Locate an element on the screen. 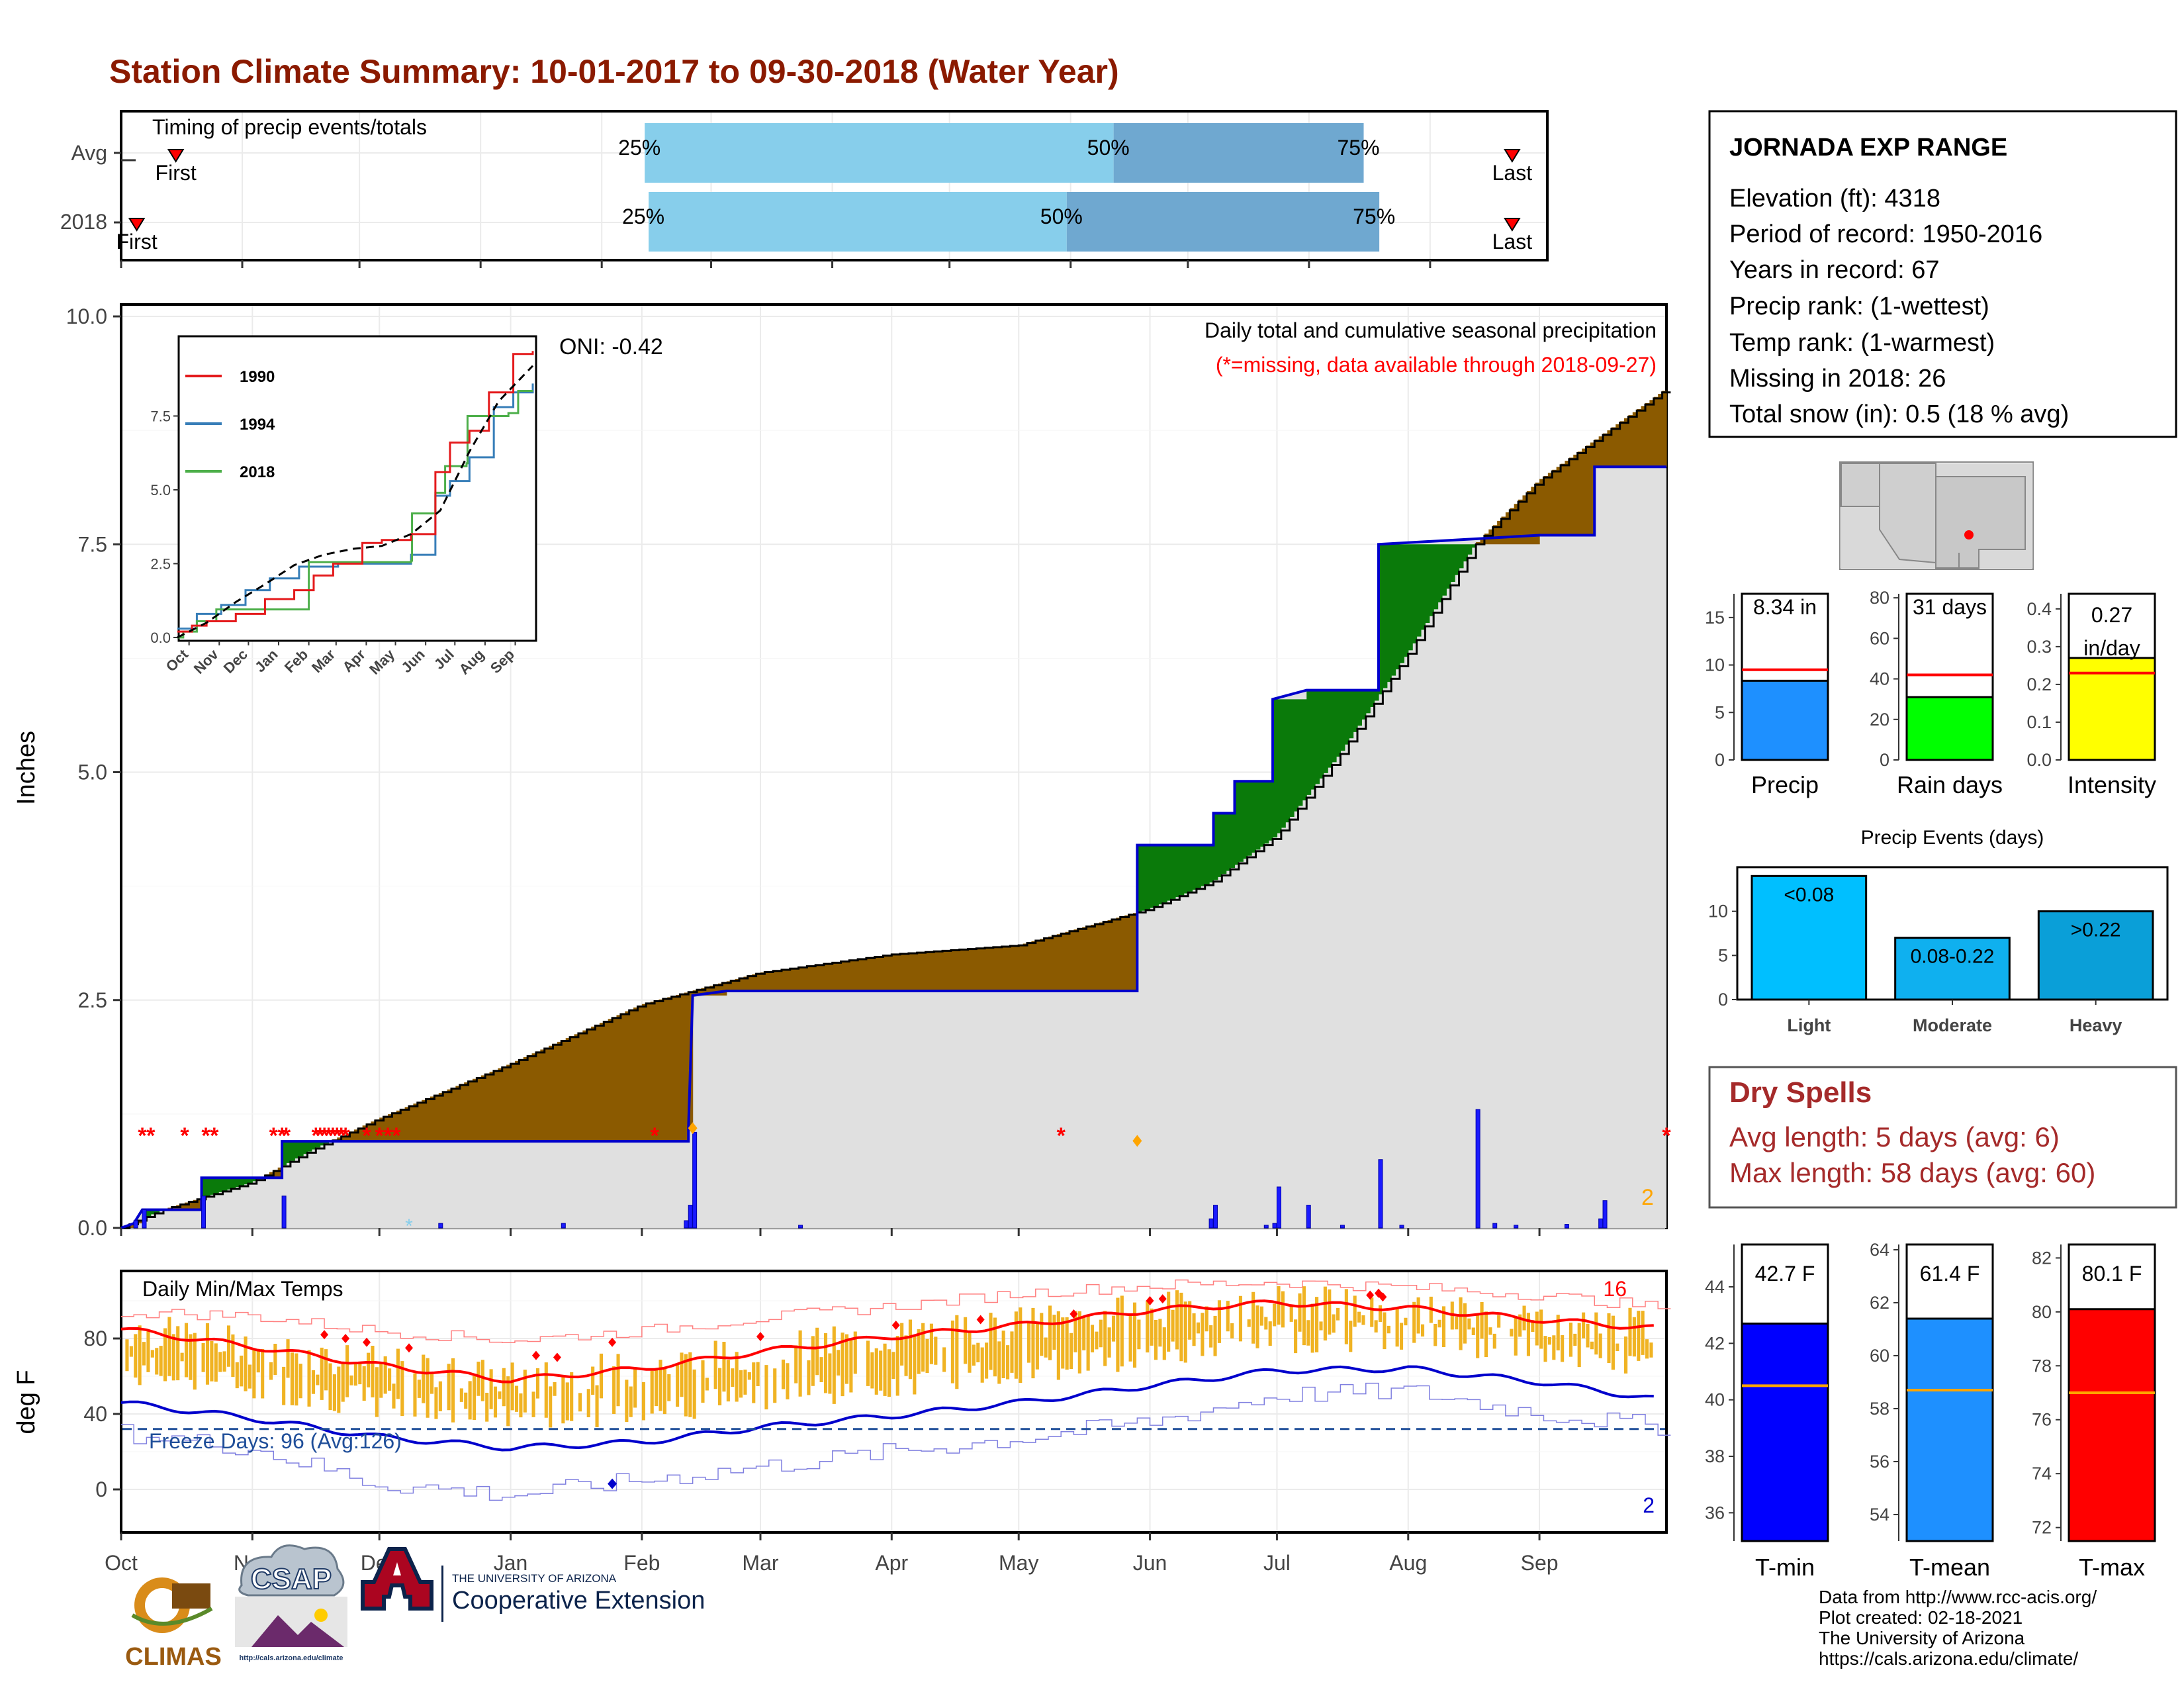 The image size is (2184, 1688). dry-spells-avg: Avg length: 5 days (avg: 6) is located at coordinates (1894, 1136).